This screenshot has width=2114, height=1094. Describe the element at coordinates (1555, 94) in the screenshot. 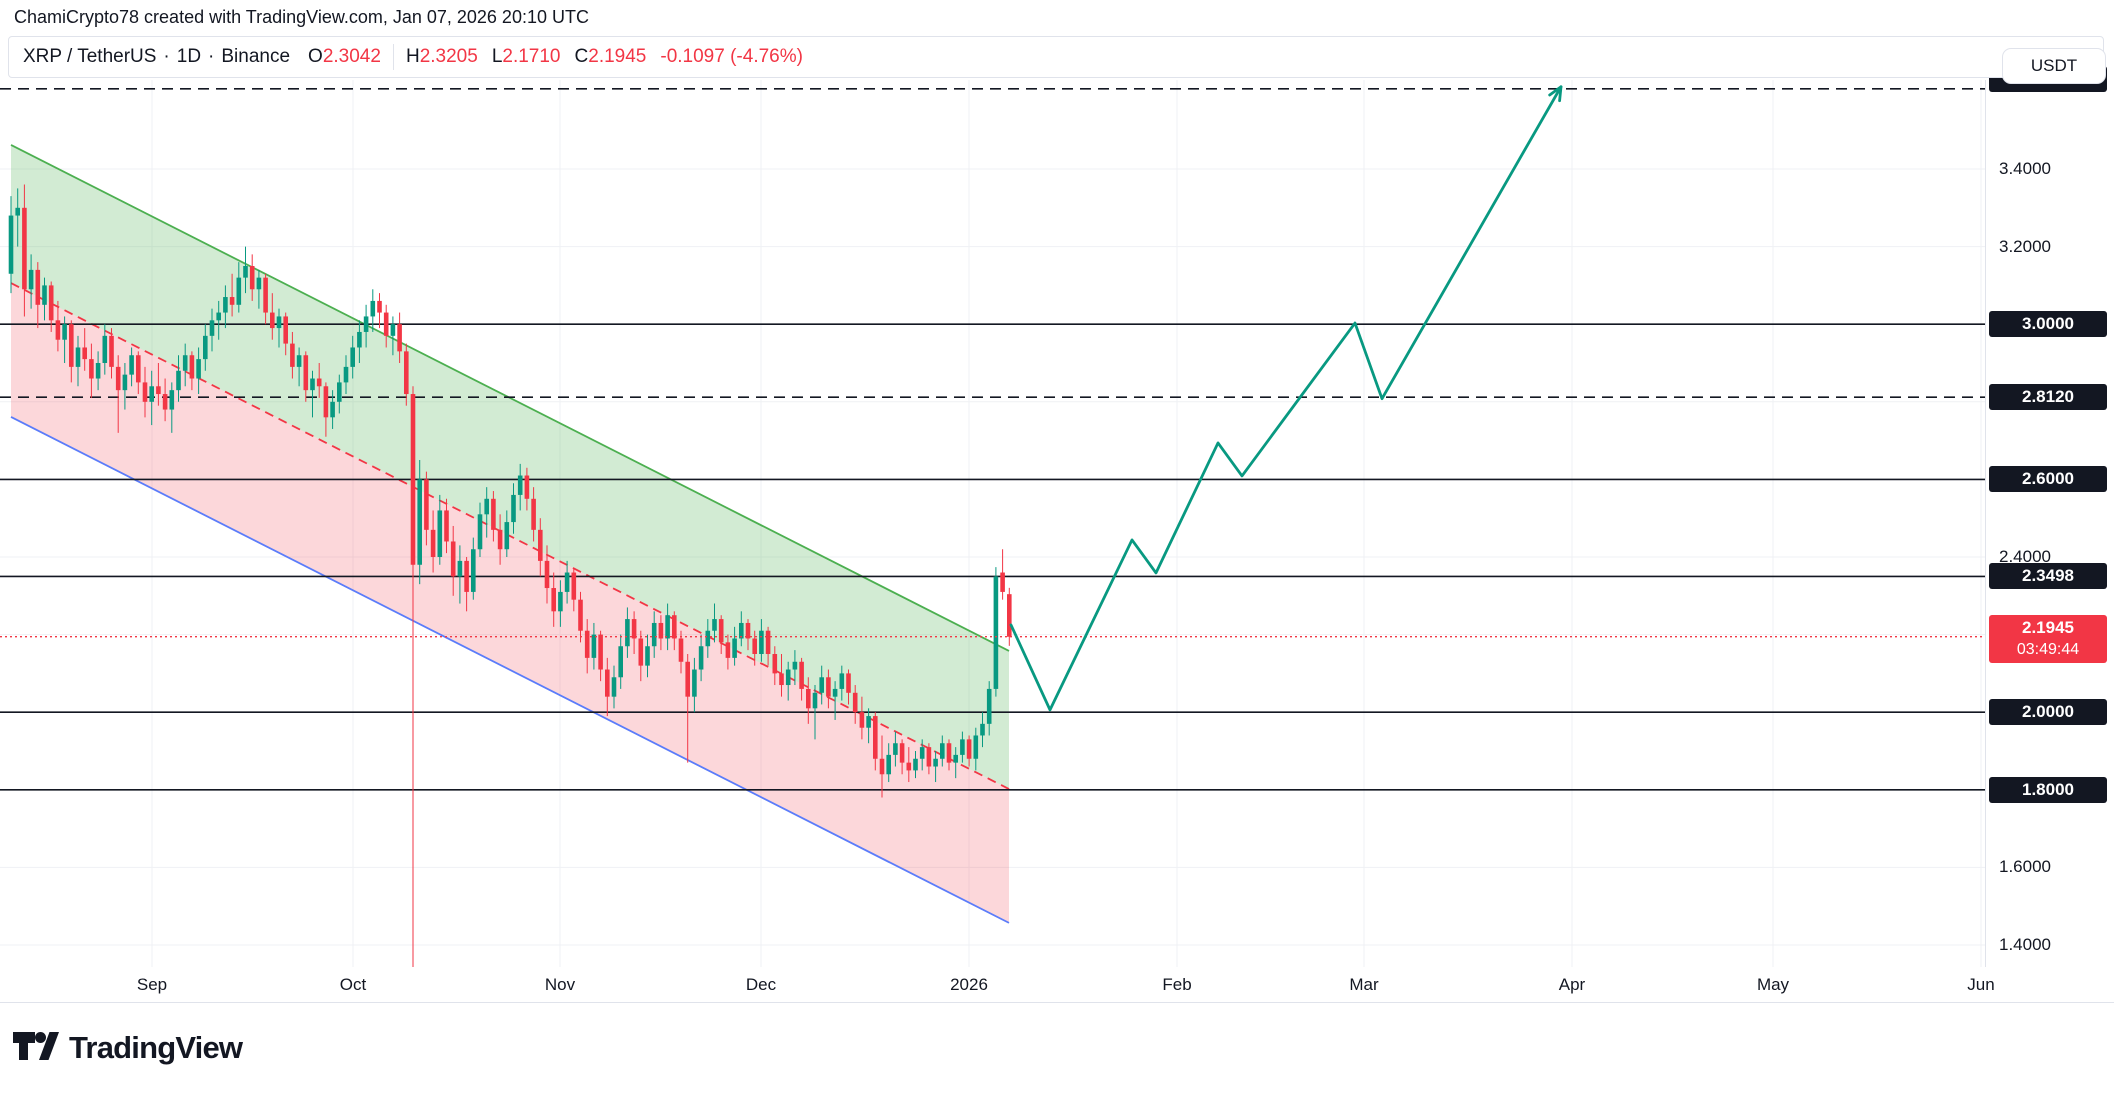

I see `projection-arrowhead` at that location.